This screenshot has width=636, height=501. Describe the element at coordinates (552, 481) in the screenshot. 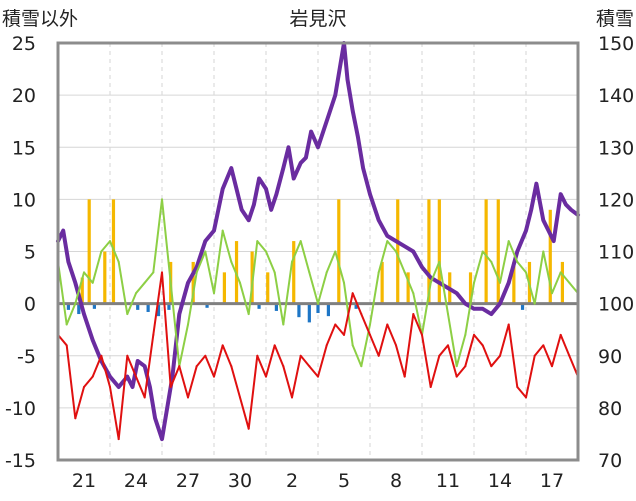

I see `x-tick-label: 17` at that location.